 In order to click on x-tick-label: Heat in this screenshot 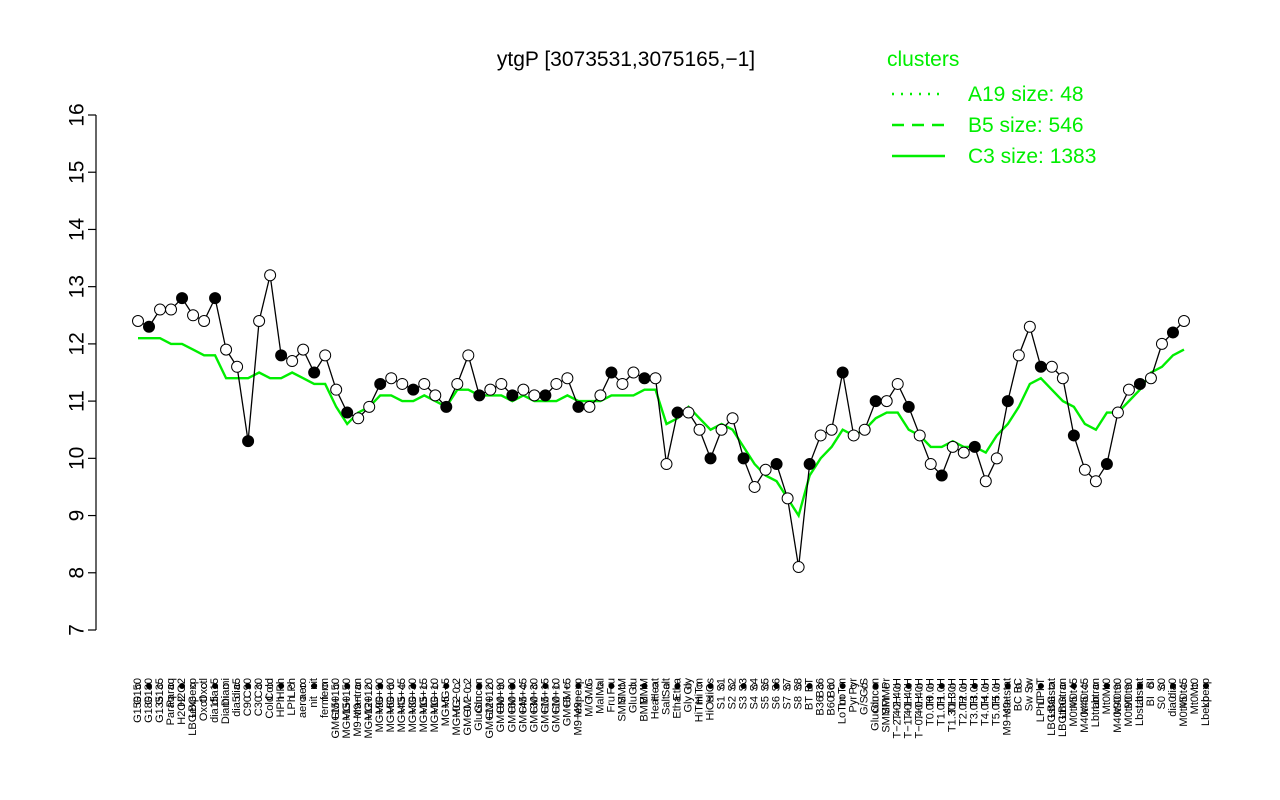, I will do `click(655, 689)`.